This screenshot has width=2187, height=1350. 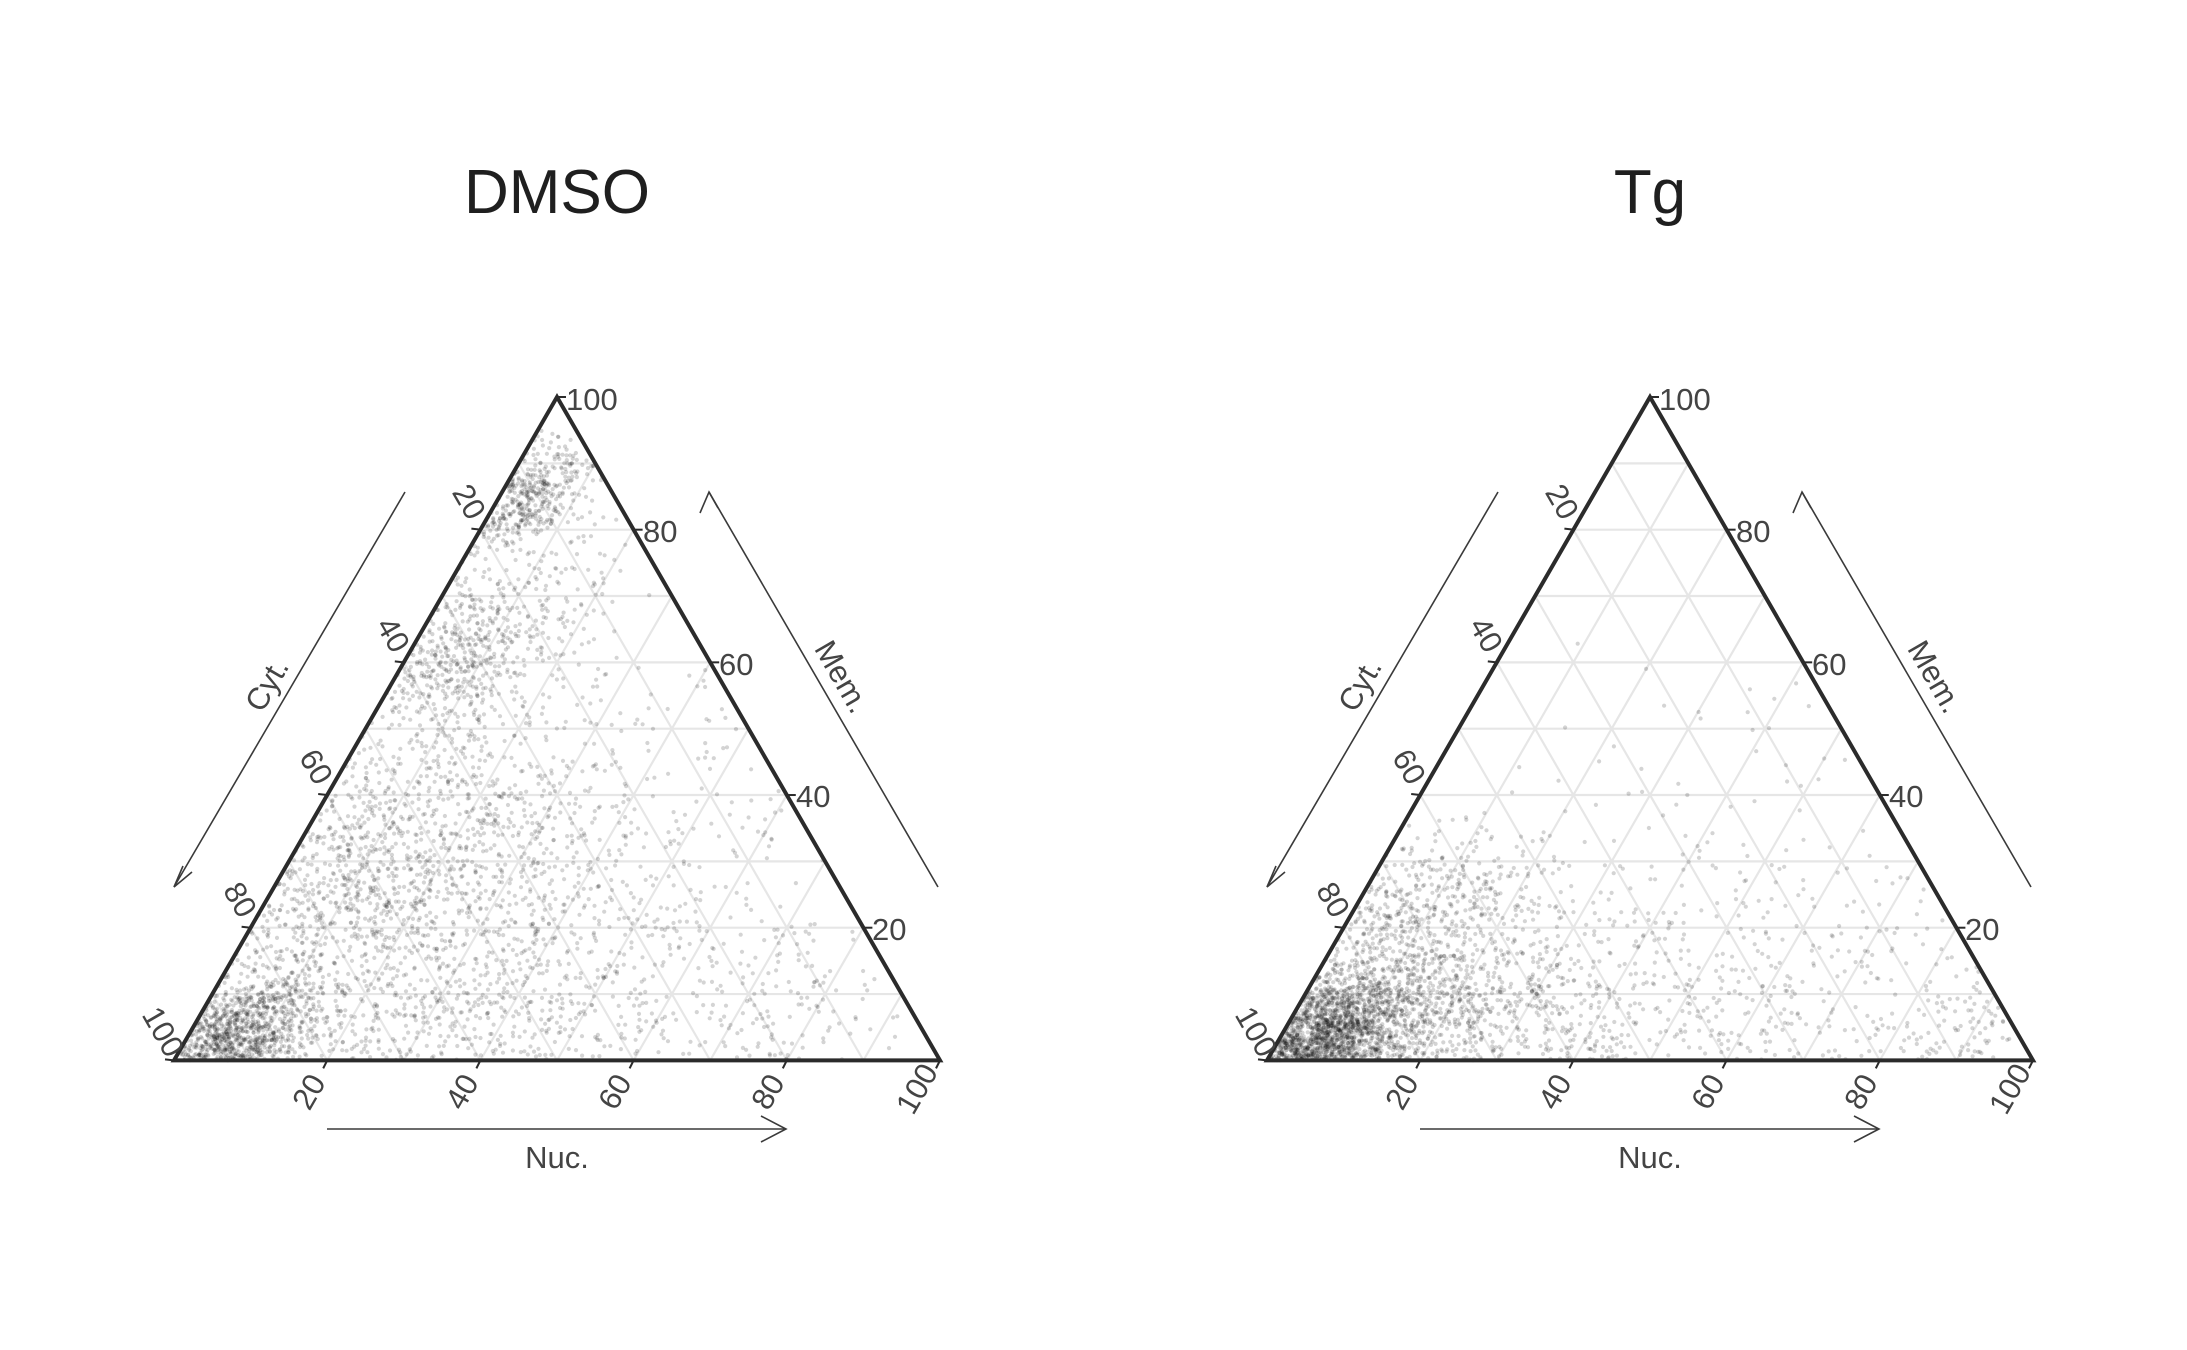 What do you see at coordinates (1784, 761) in the screenshot?
I see `grid-line` at bounding box center [1784, 761].